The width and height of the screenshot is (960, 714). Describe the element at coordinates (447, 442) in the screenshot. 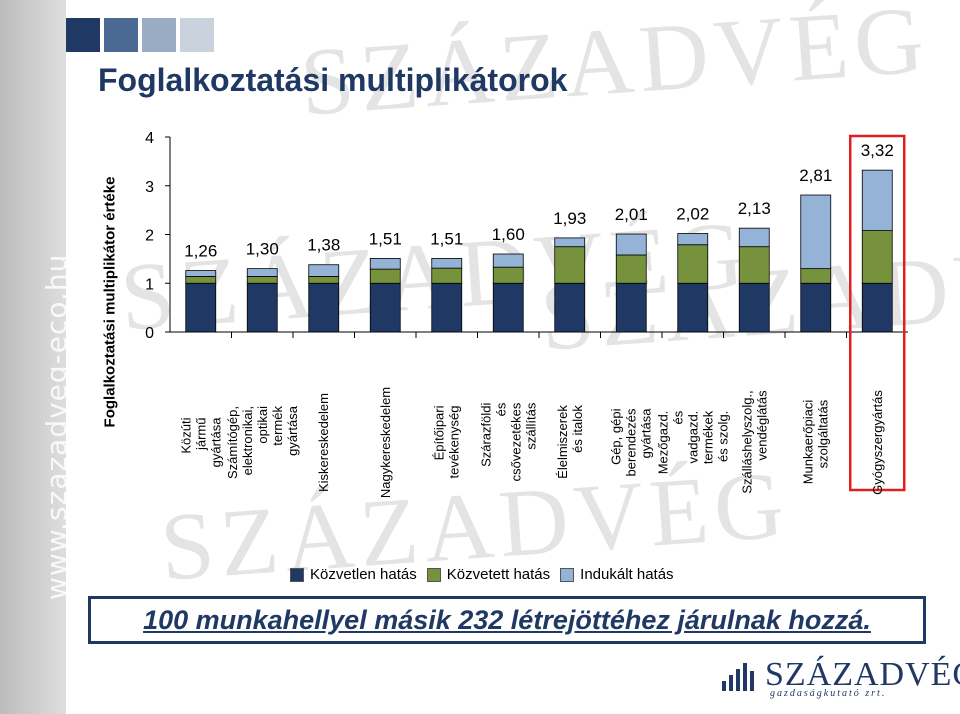

I see `x-tick-label: Építőipari tevékenység` at that location.